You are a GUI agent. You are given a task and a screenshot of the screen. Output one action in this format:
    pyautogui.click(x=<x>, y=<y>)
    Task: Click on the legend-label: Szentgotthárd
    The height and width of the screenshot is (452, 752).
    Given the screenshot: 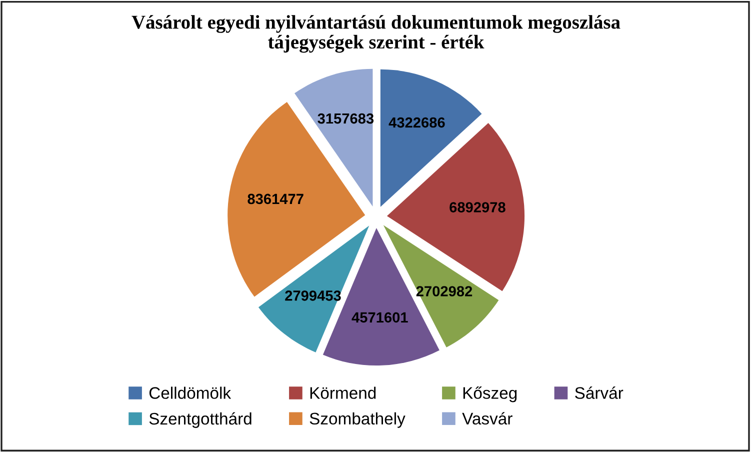 What is the action you would take?
    pyautogui.click(x=200, y=420)
    